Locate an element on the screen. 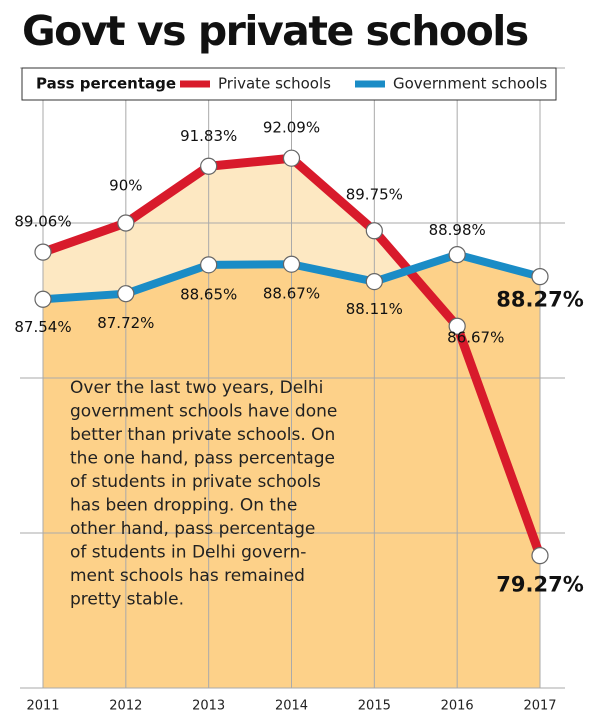 The width and height of the screenshot is (597, 726). data-label: 88.11% is located at coordinates (374, 309).